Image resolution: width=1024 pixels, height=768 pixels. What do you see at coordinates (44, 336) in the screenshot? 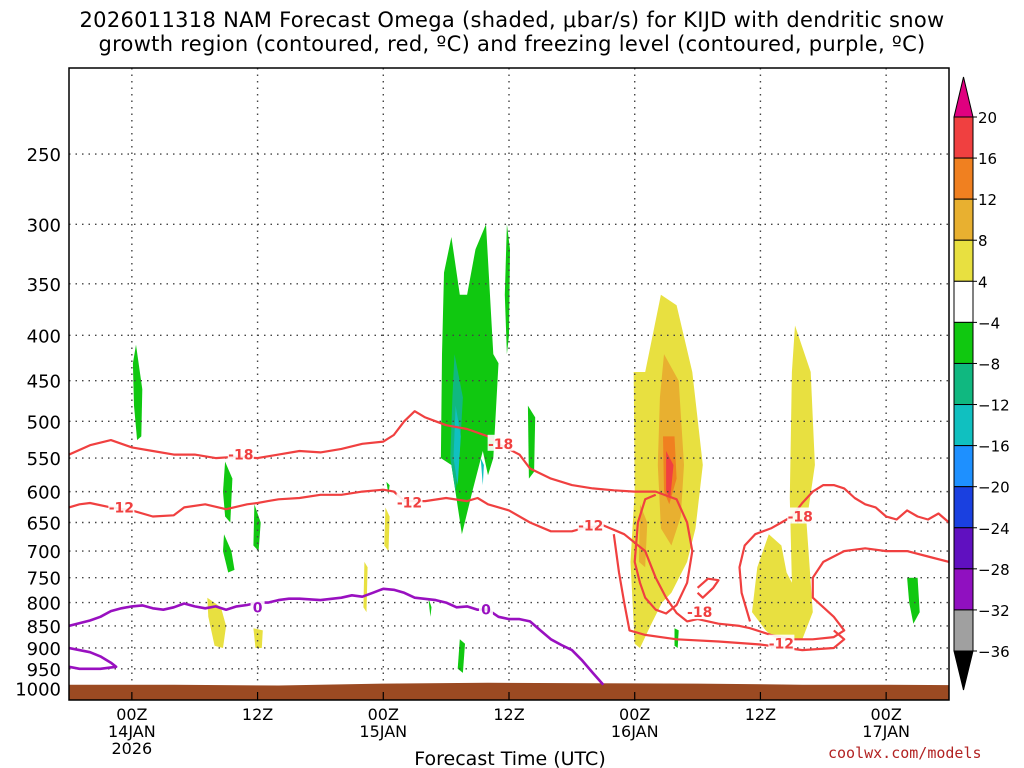
I see `y-tick-label-400: 400` at bounding box center [44, 336].